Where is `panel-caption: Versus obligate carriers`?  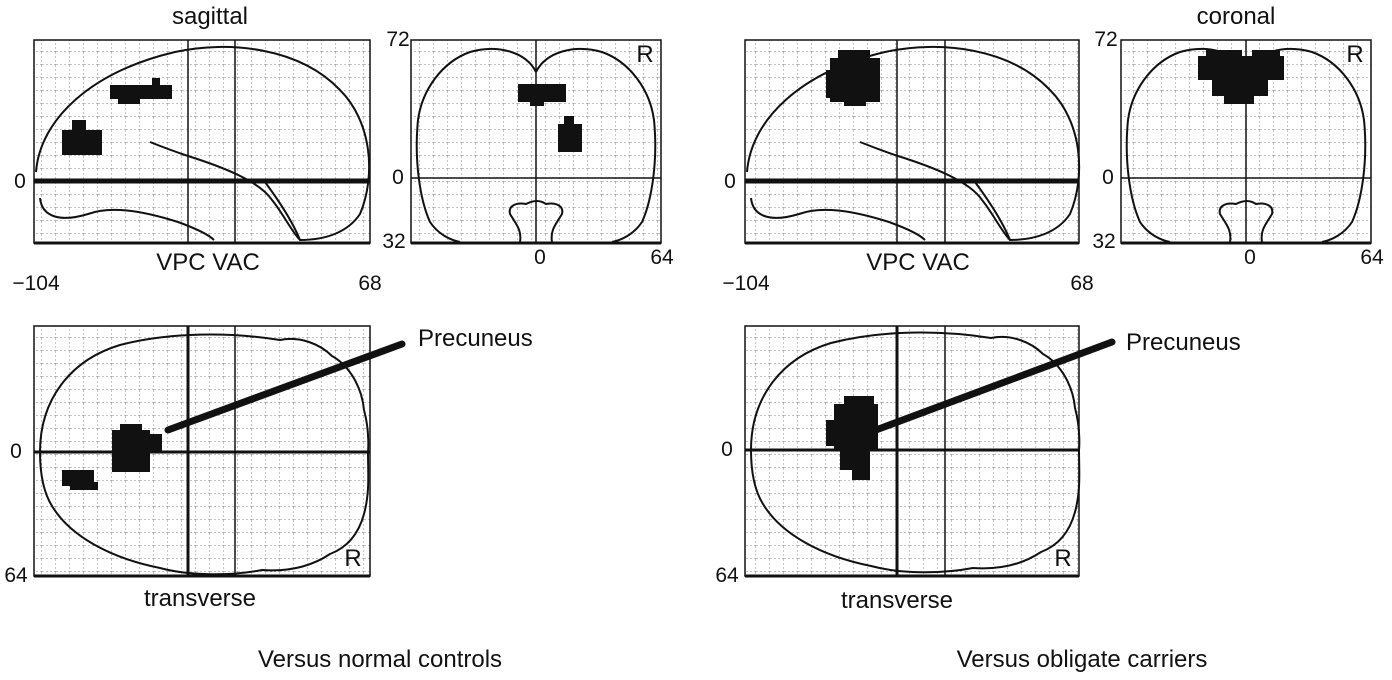 panel-caption: Versus obligate carriers is located at coordinates (1082, 659).